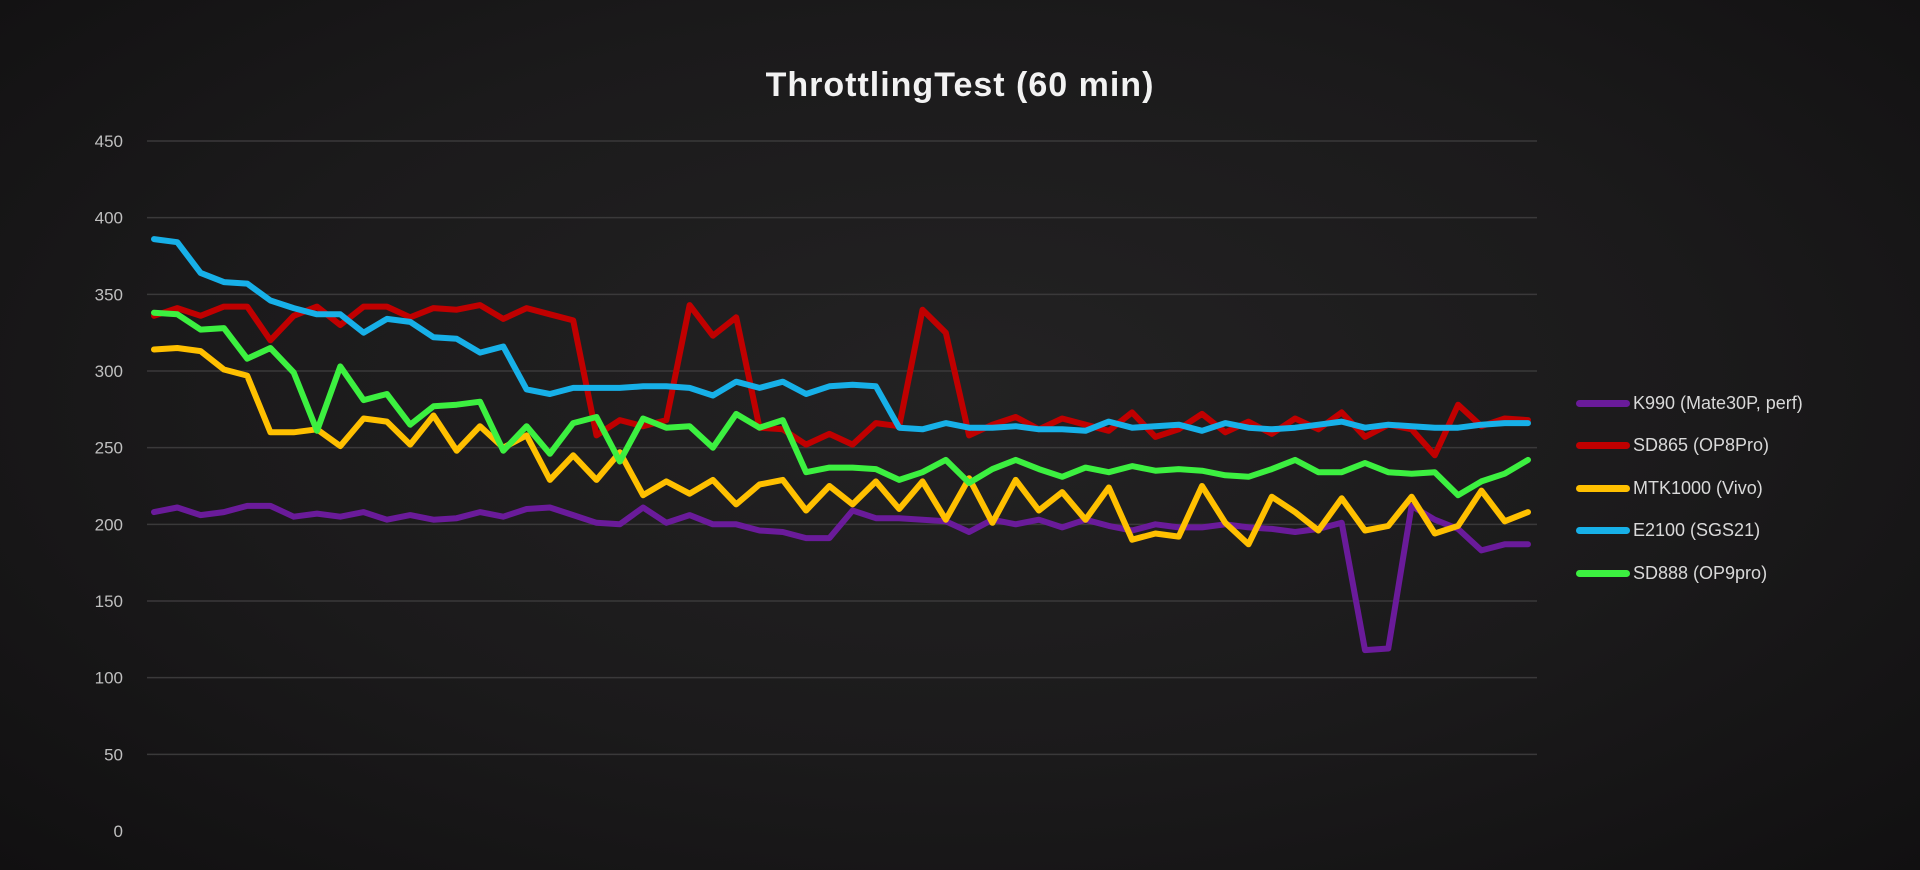  What do you see at coordinates (118, 831) in the screenshot?
I see `y-tick-label: 0` at bounding box center [118, 831].